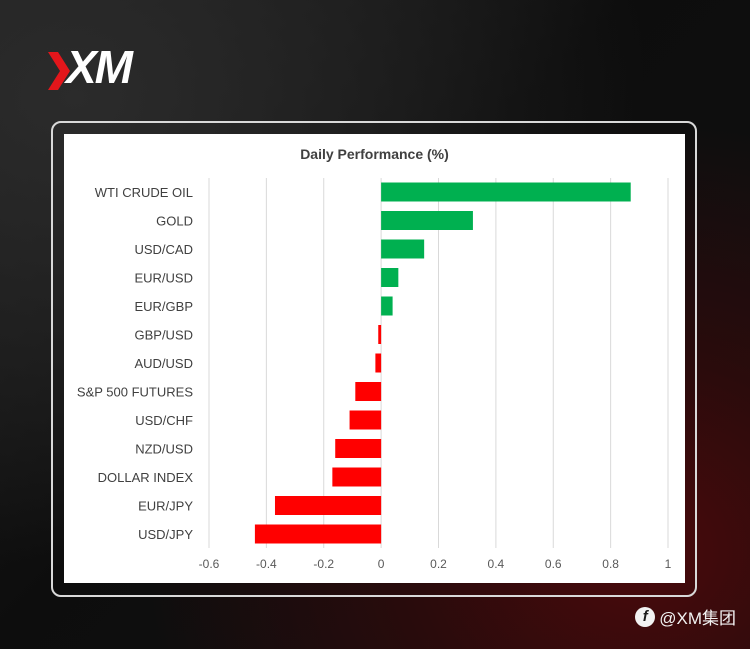 This screenshot has width=750, height=649. Describe the element at coordinates (146, 477) in the screenshot. I see `category-label: DOLLAR INDEX` at that location.